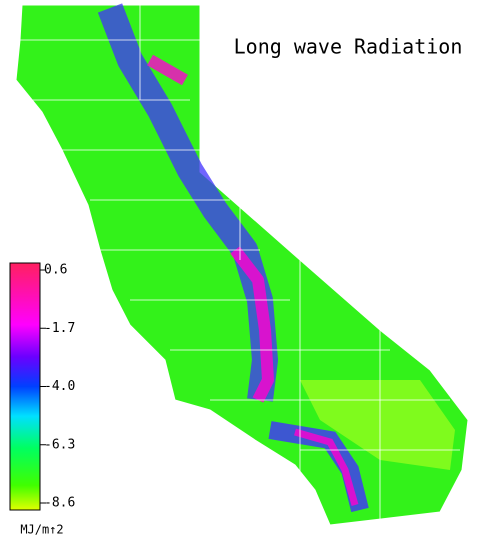 The width and height of the screenshot is (500, 550). Describe the element at coordinates (25, 386) in the screenshot. I see `colorbar` at that location.